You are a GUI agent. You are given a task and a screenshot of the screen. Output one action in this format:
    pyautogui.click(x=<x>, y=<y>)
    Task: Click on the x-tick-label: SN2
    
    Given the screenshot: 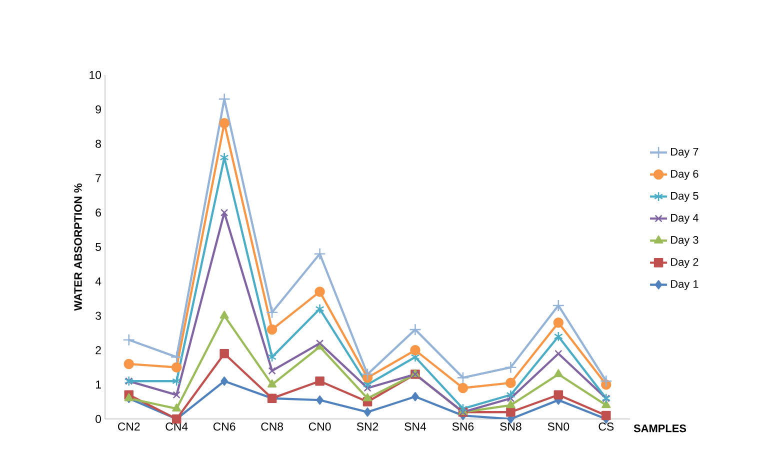 What is the action you would take?
    pyautogui.click(x=367, y=426)
    